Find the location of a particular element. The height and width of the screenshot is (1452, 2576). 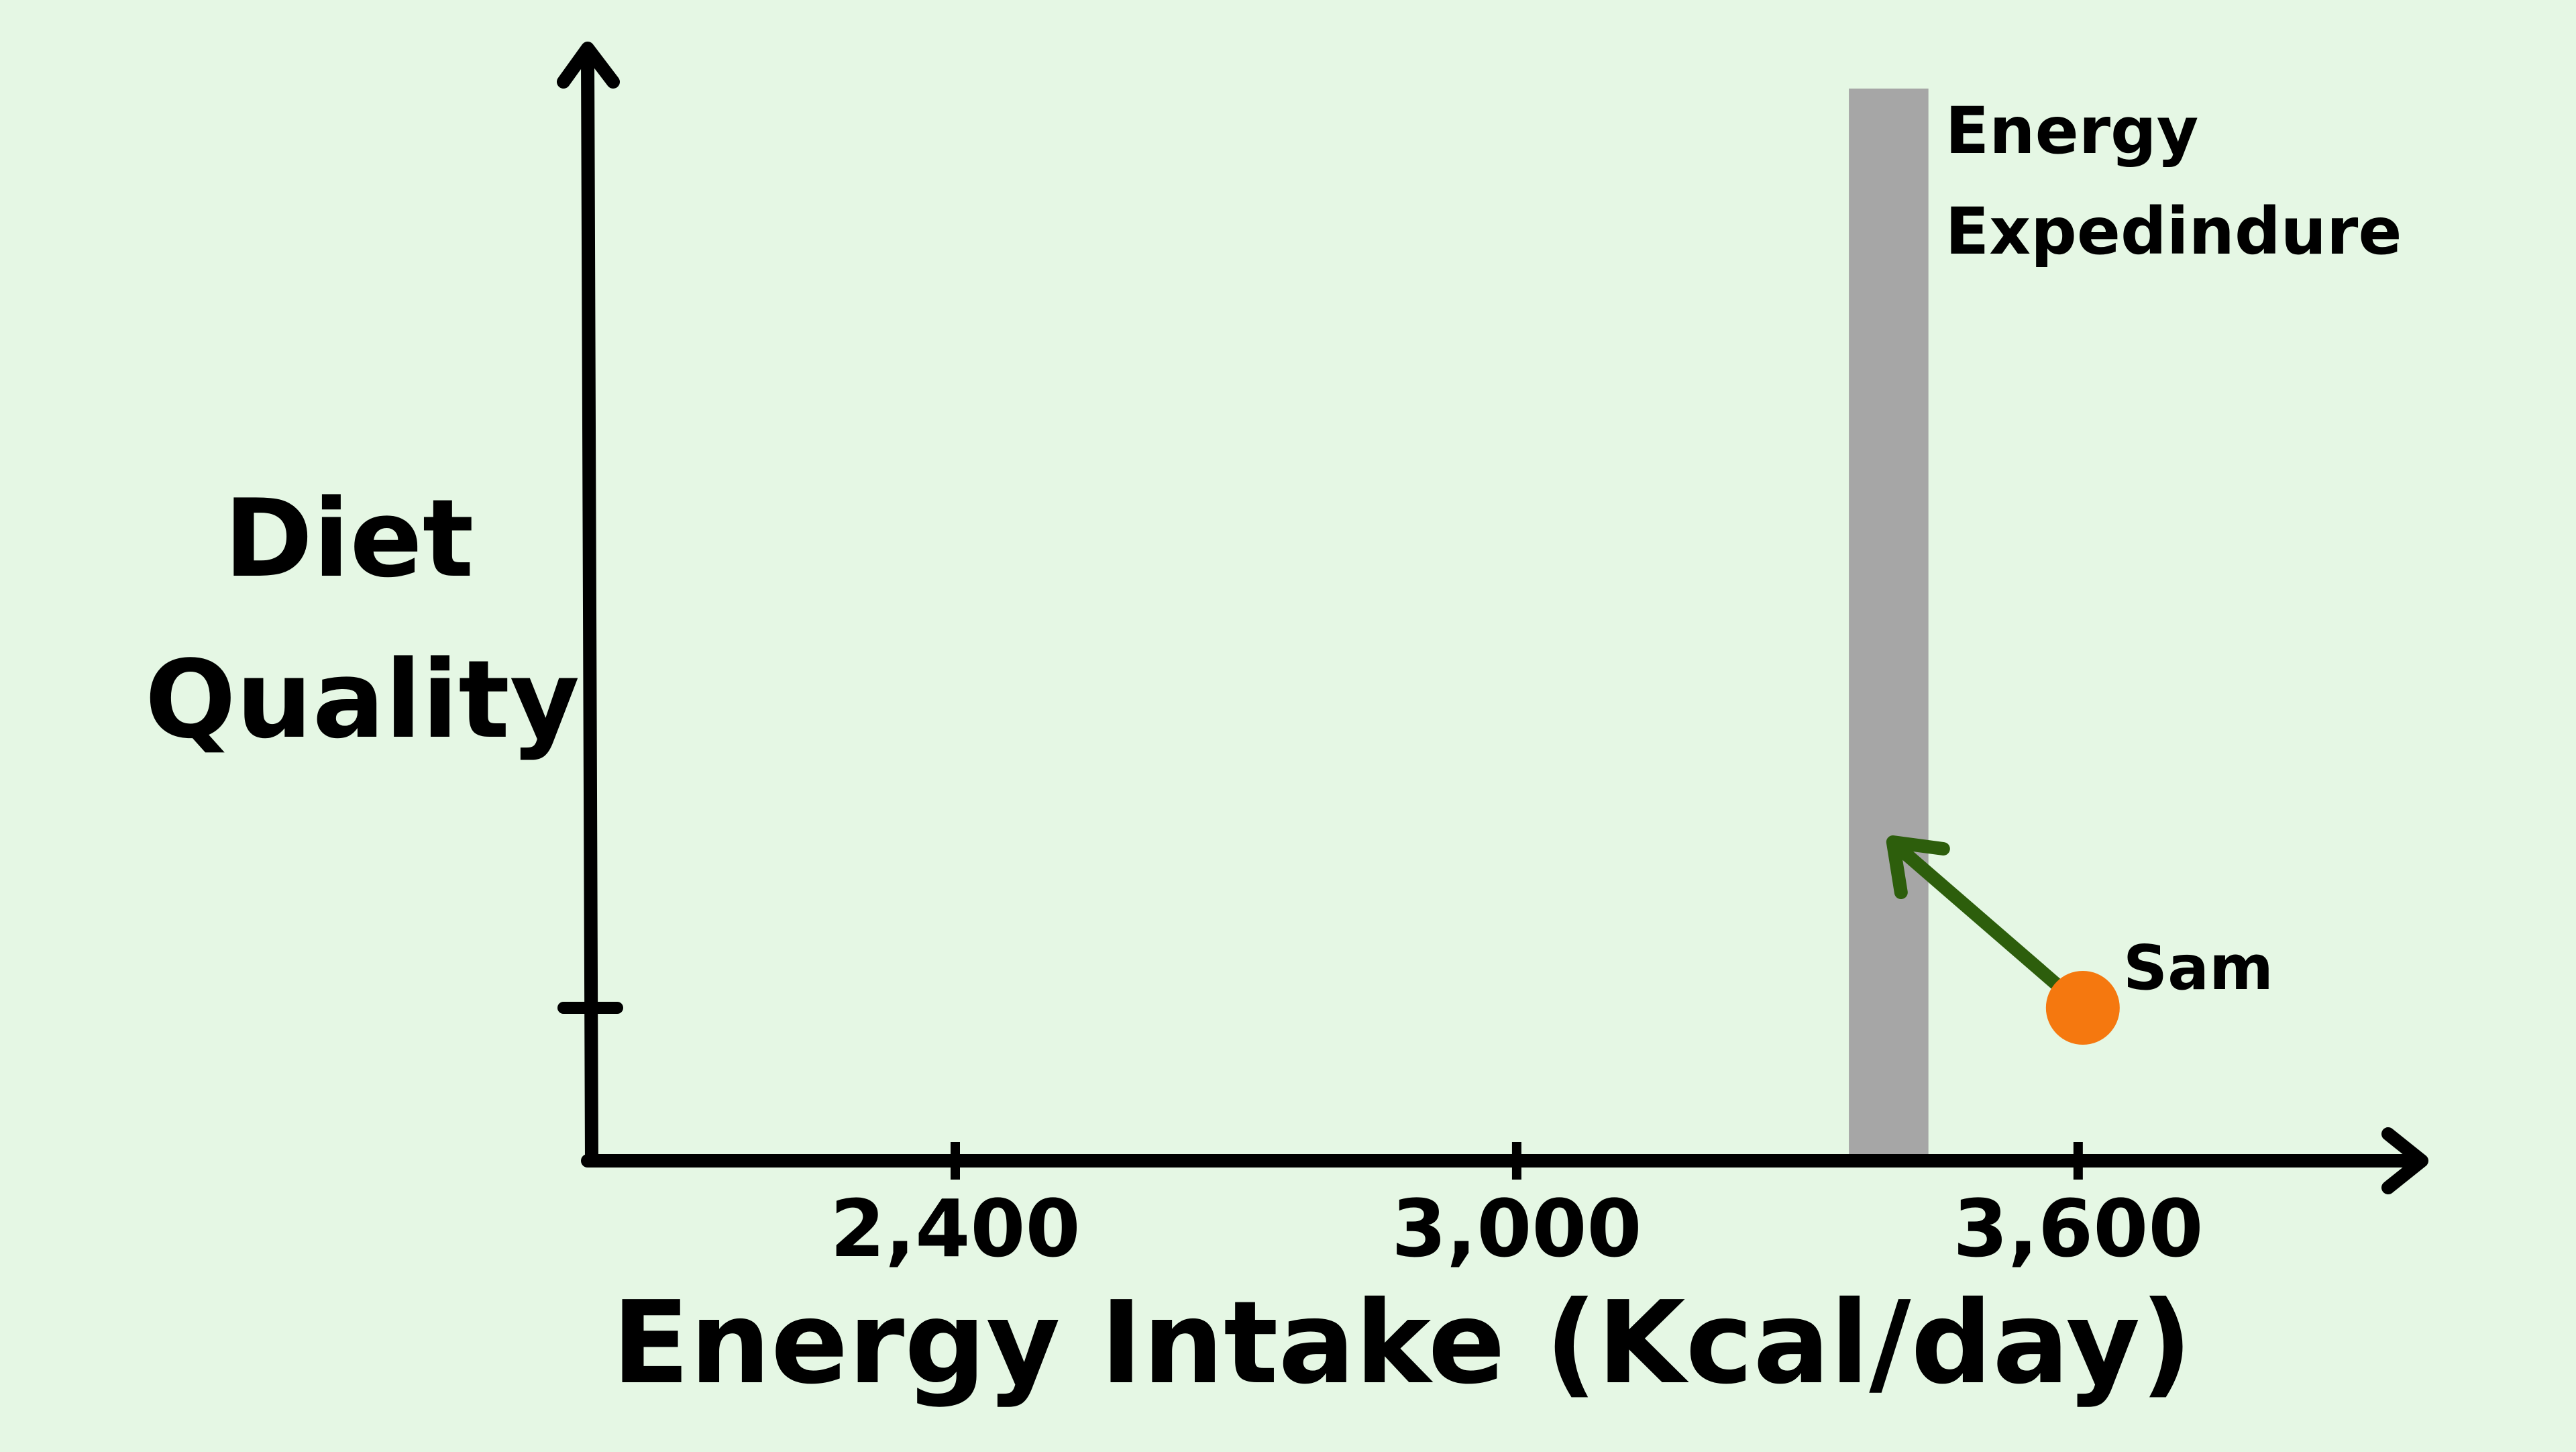

band-label-line-2: Expedindure is located at coordinates (2173, 232).